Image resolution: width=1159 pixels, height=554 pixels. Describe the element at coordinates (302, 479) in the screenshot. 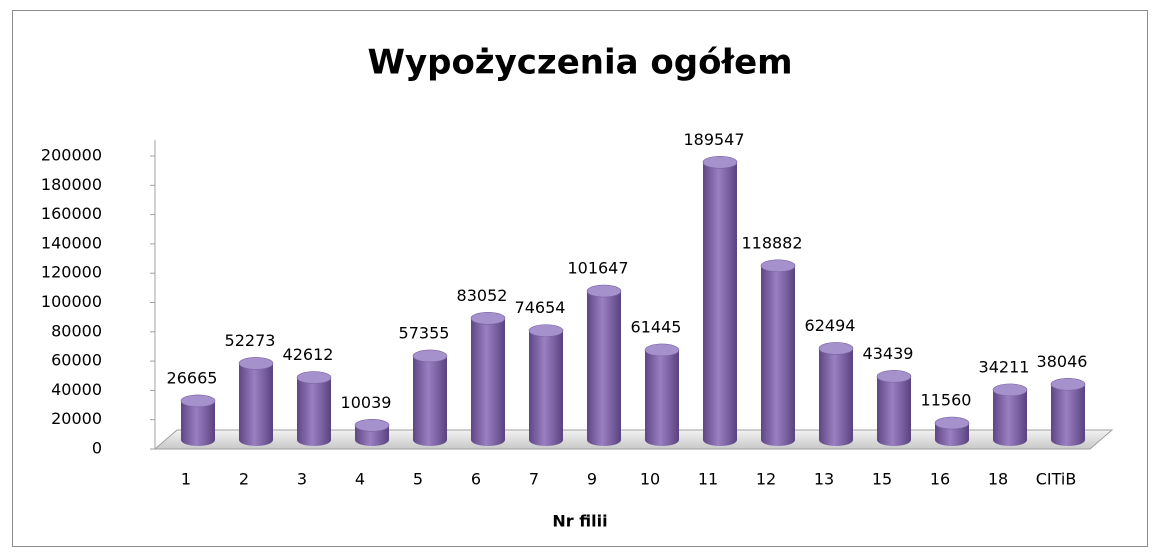

I see `x-tick-label: 3` at that location.